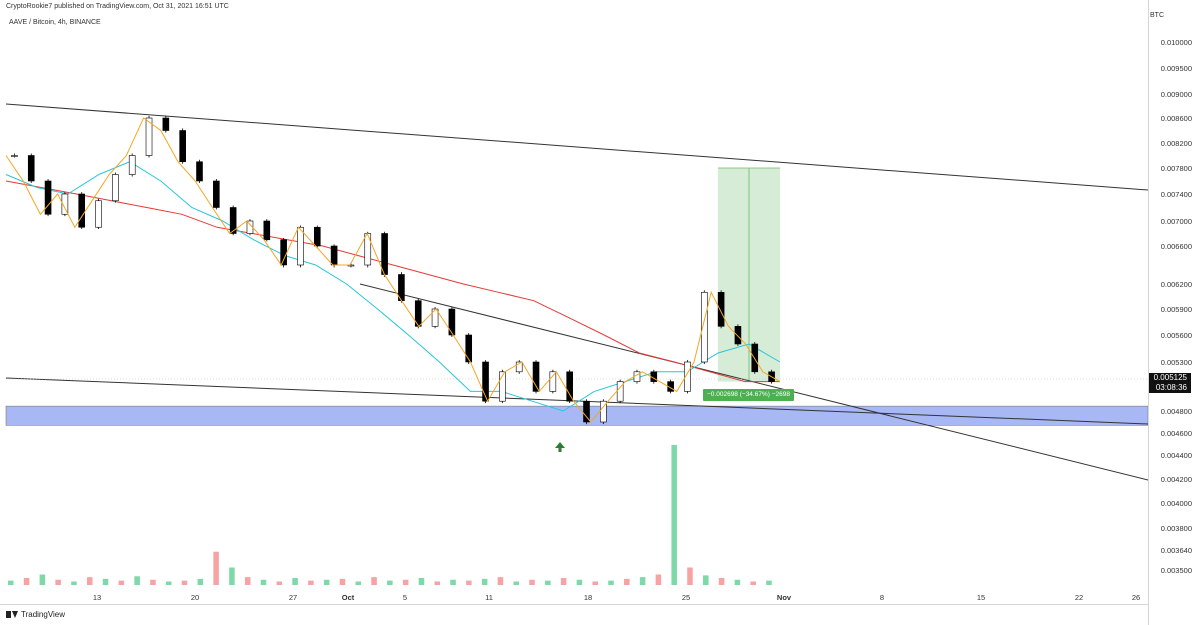  What do you see at coordinates (1157, 15) in the screenshot?
I see `price-unit-label: BTC` at bounding box center [1157, 15].